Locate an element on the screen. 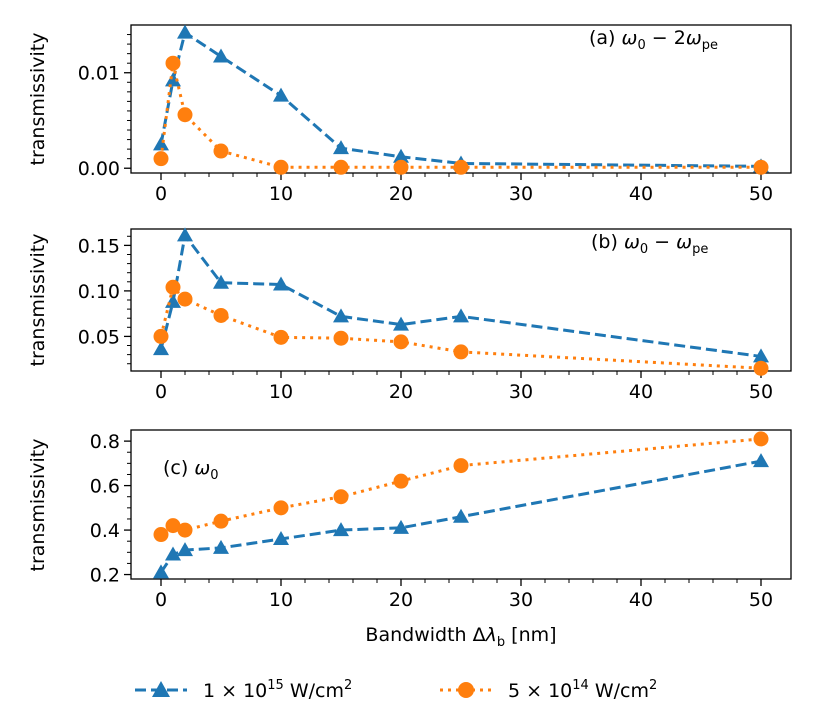  y-tick-label: 0.05 is located at coordinates (99, 337).